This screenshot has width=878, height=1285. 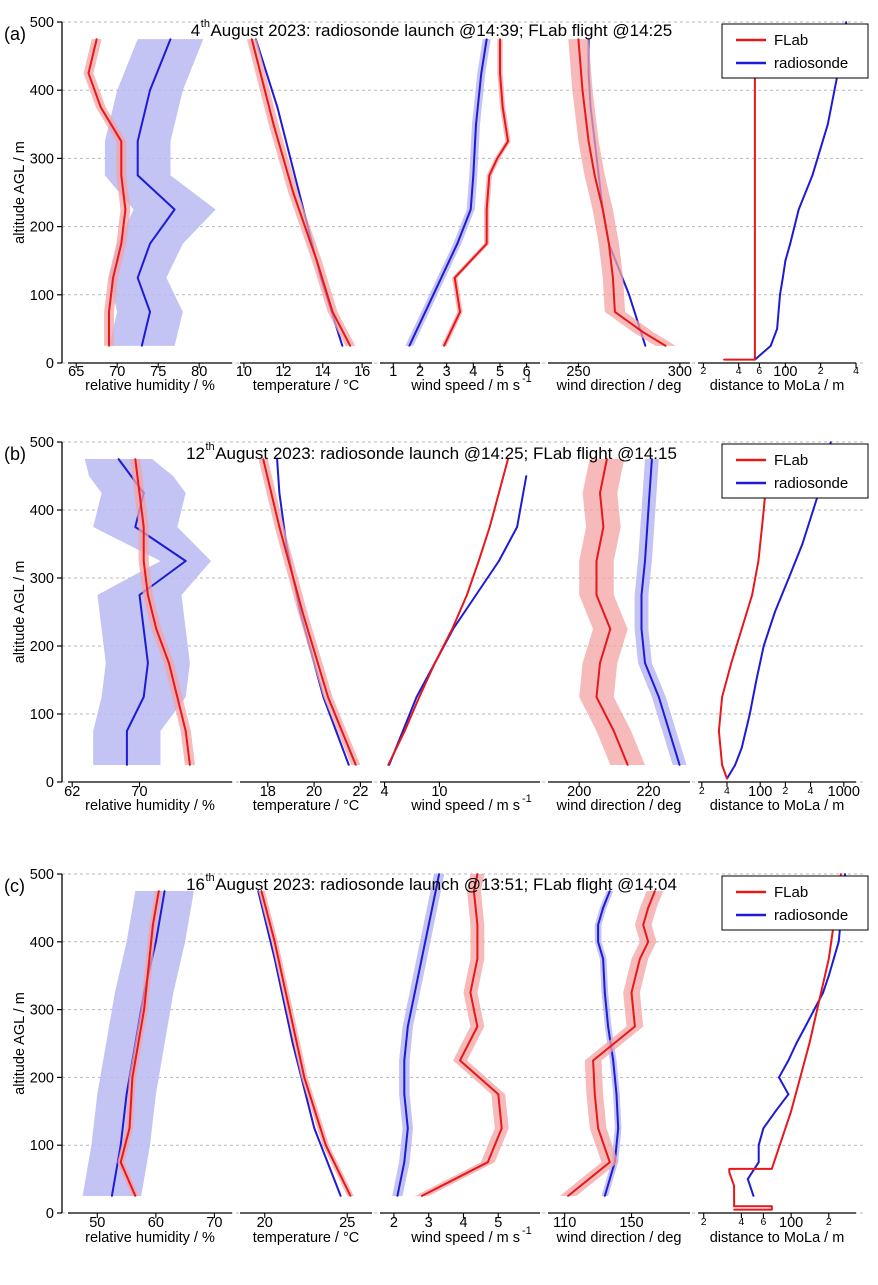 I want to click on x-axis-label-superscript: -1, so click(x=527, y=379).